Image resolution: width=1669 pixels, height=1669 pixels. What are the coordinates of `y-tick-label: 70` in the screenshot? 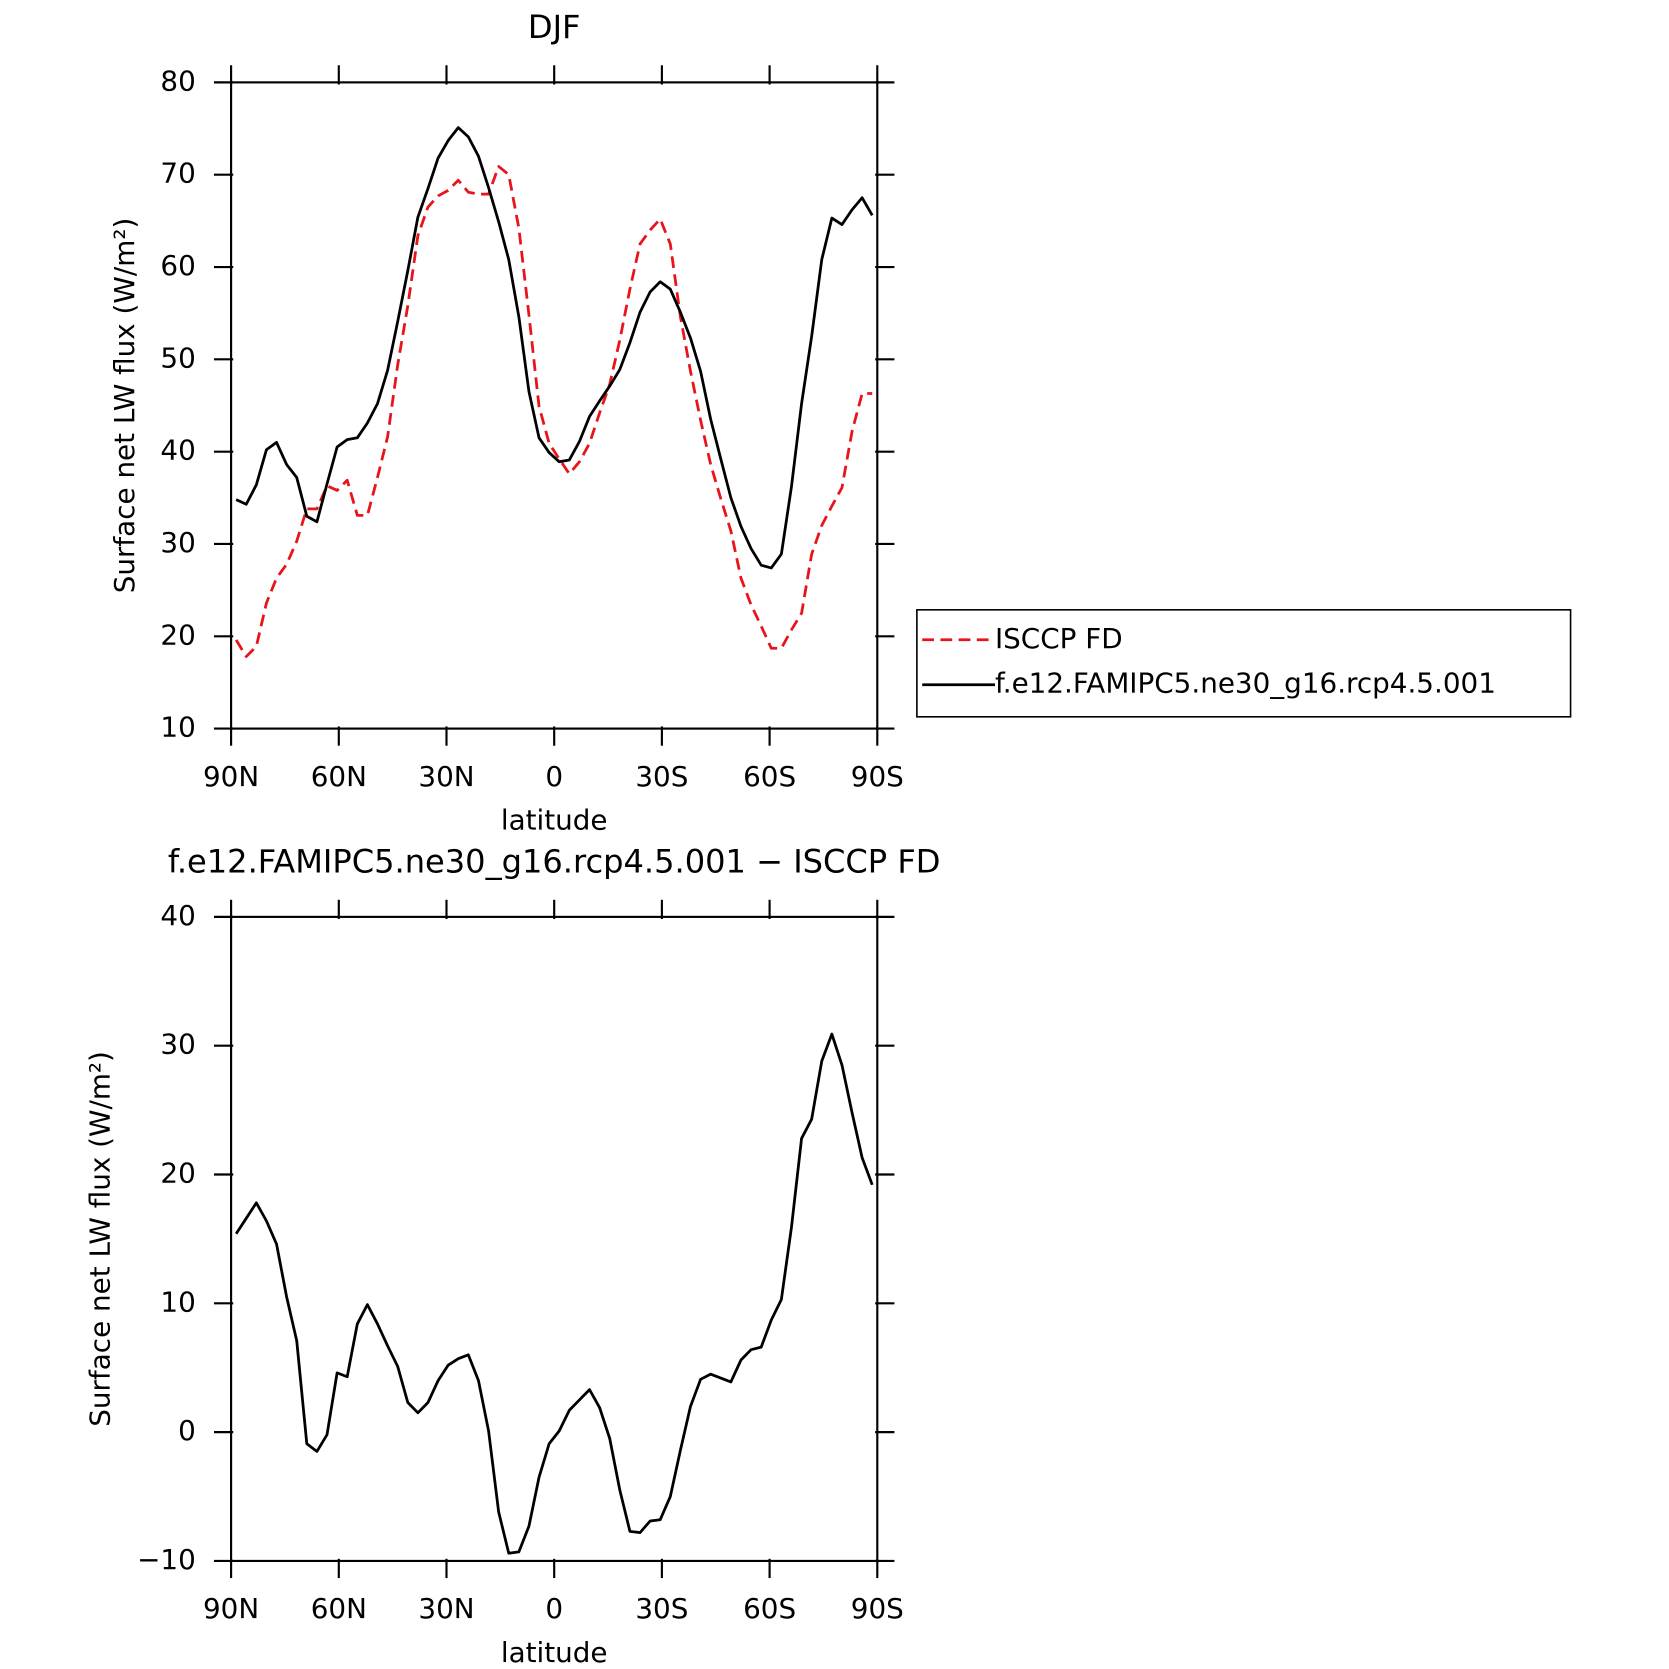 It's located at (177, 173).